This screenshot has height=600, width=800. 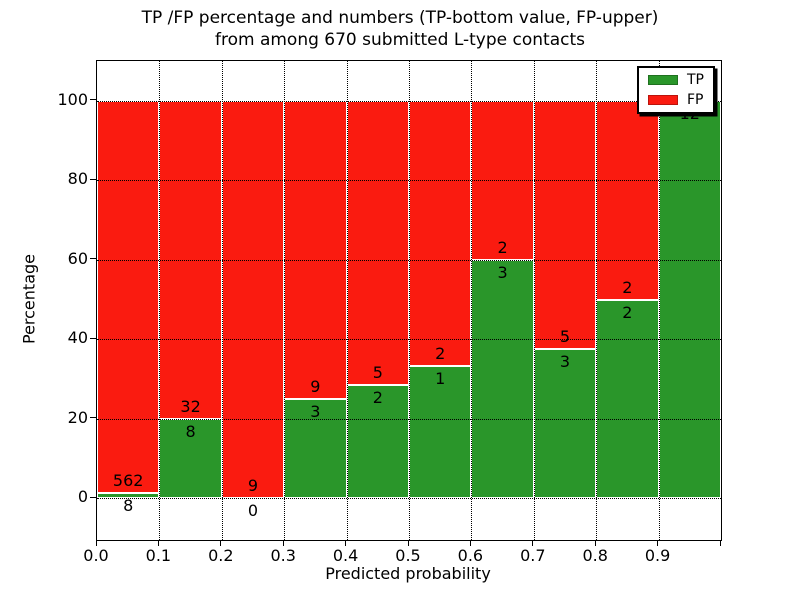 I want to click on x-tick-label: 0.8, so click(x=595, y=555).